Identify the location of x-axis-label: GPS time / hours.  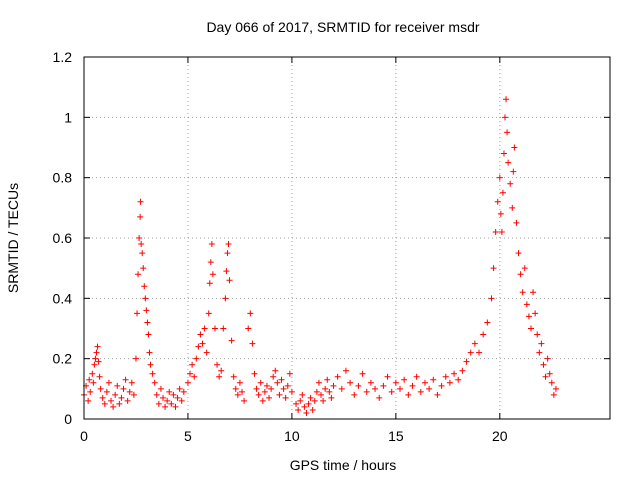
(343, 465).